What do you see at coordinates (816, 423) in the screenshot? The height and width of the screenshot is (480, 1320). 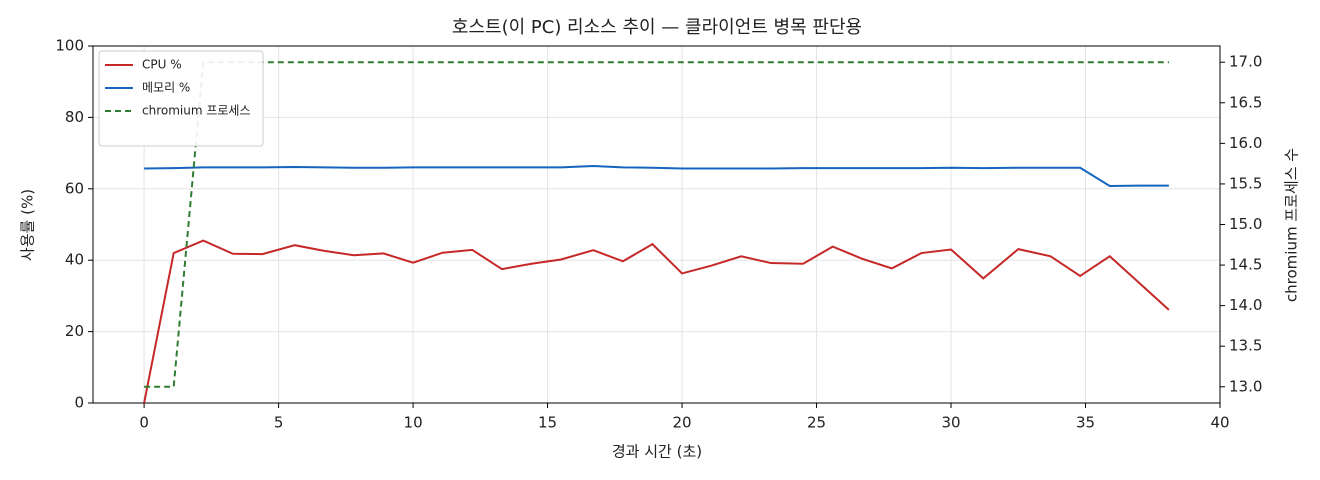 I see `x-tick-label: 25` at bounding box center [816, 423].